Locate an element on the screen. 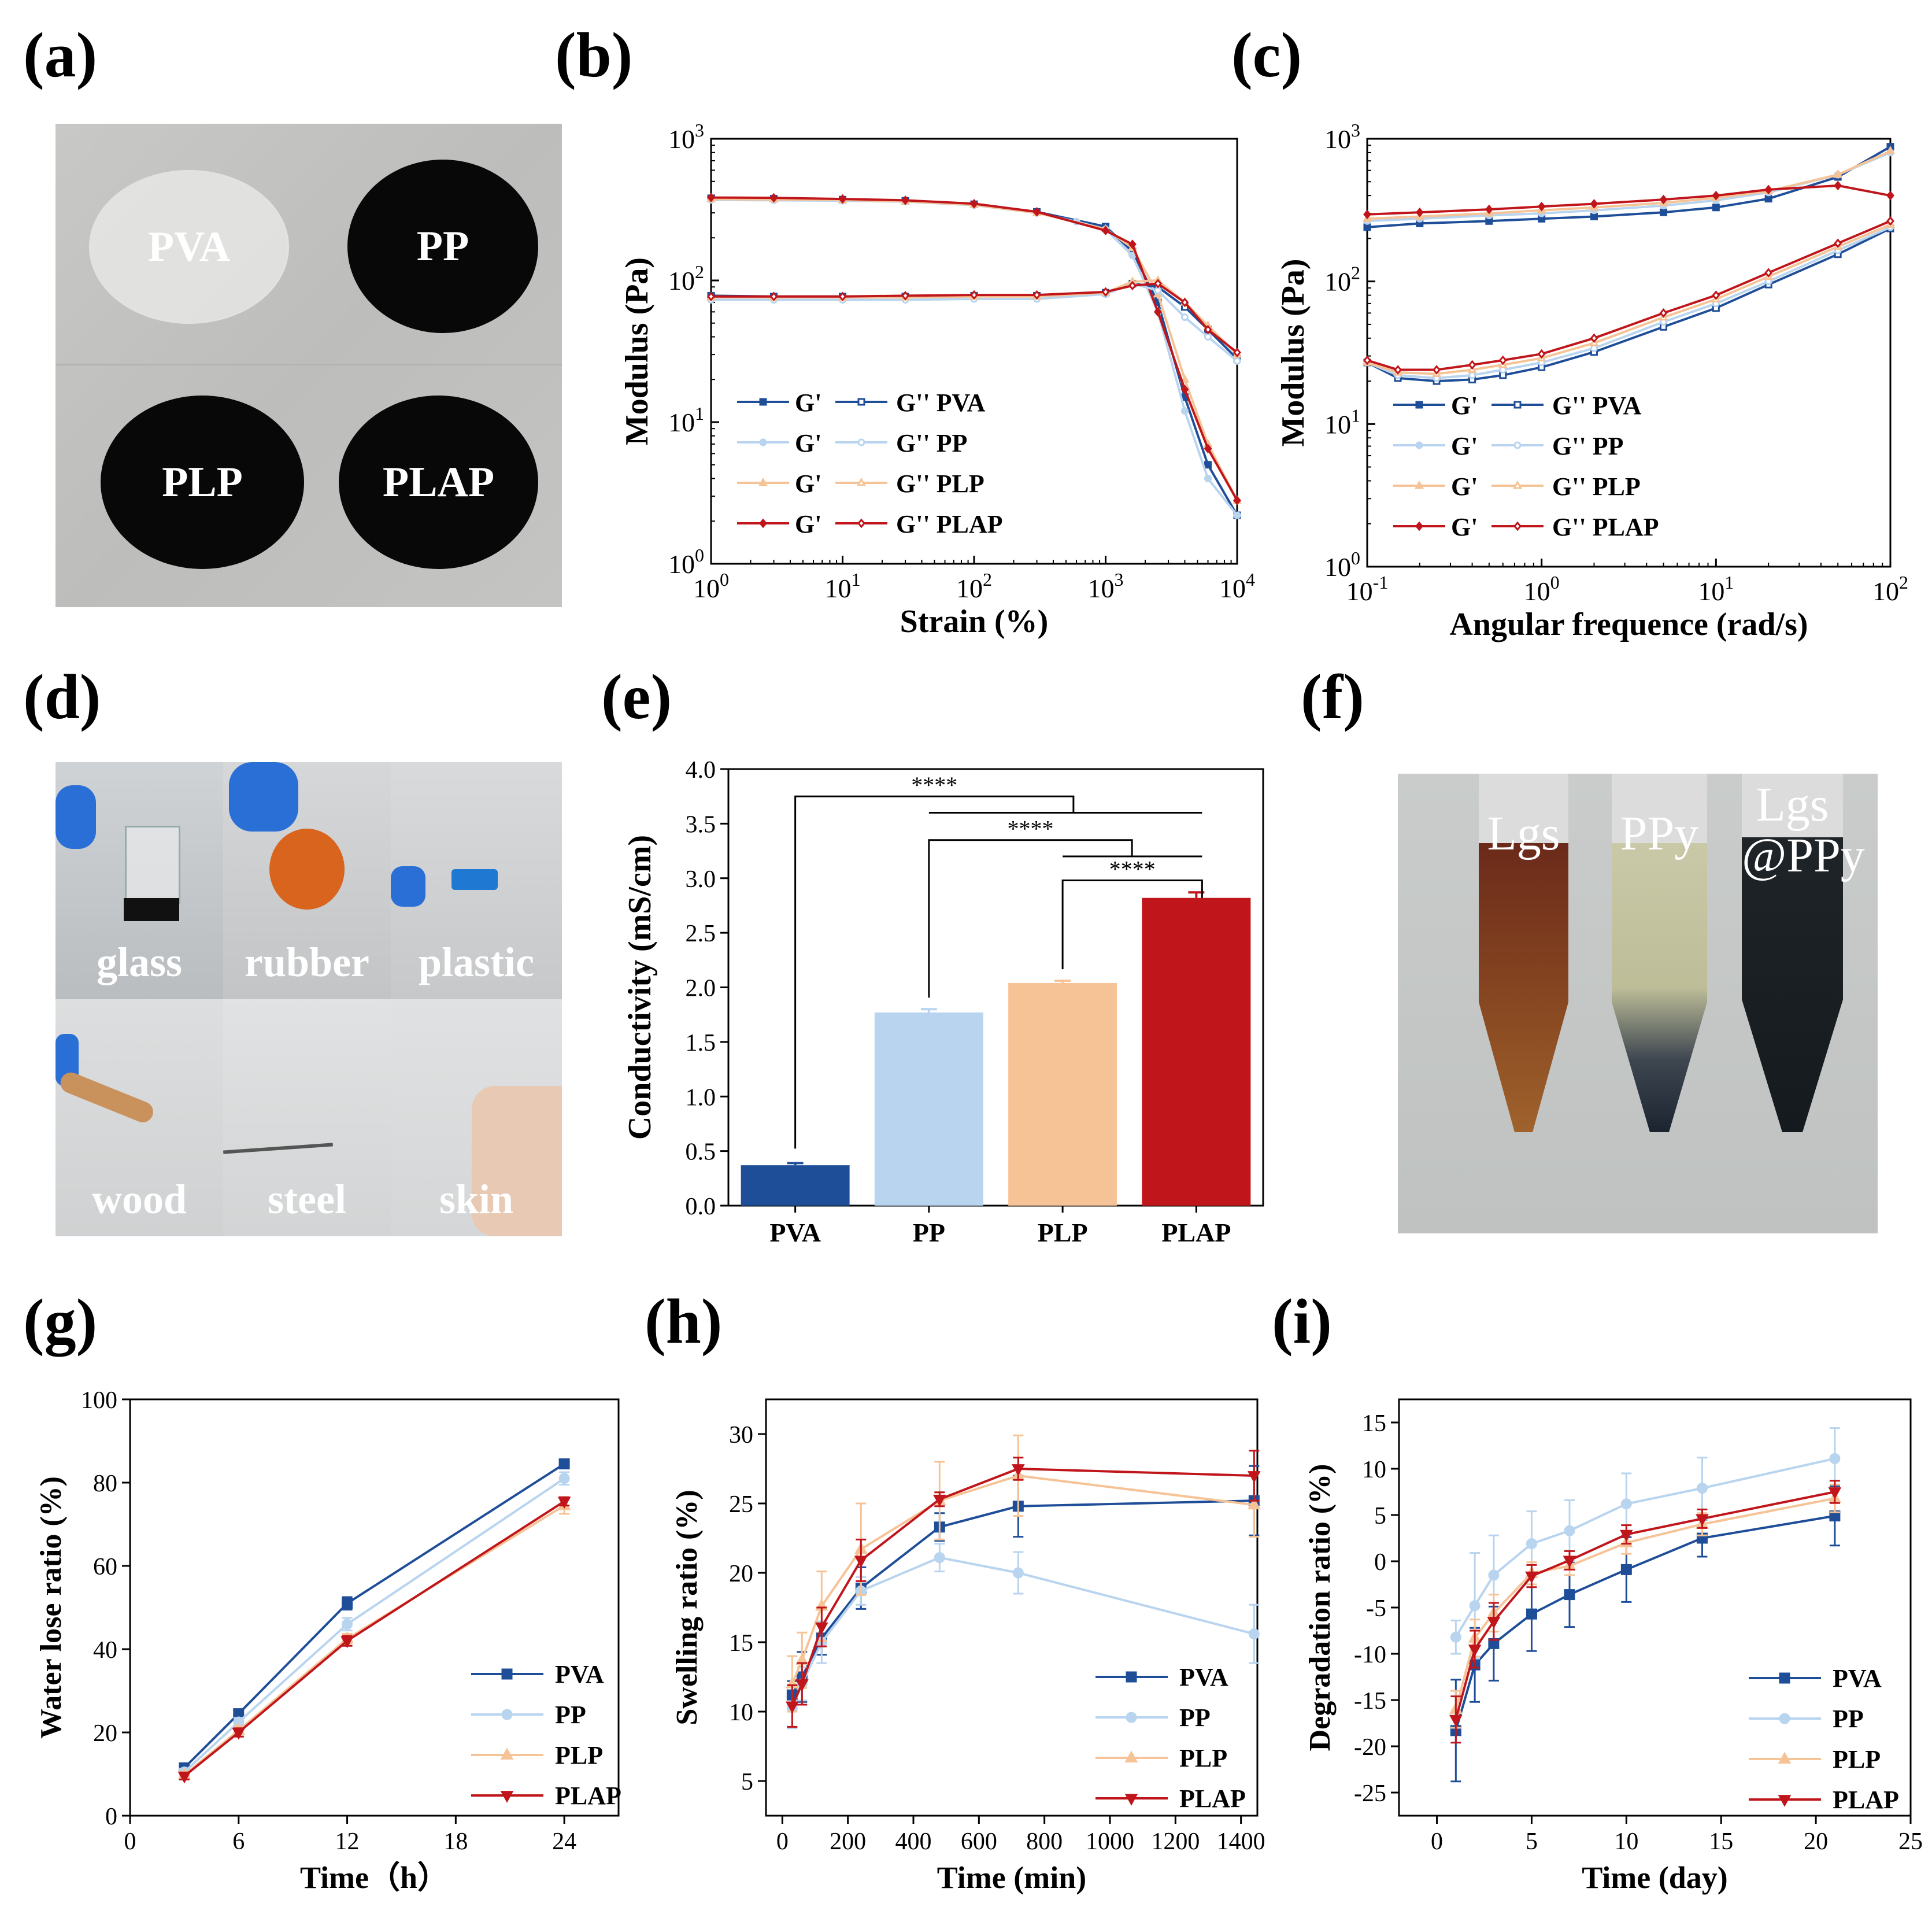  panel-label-d: (d) is located at coordinates (62, 697).